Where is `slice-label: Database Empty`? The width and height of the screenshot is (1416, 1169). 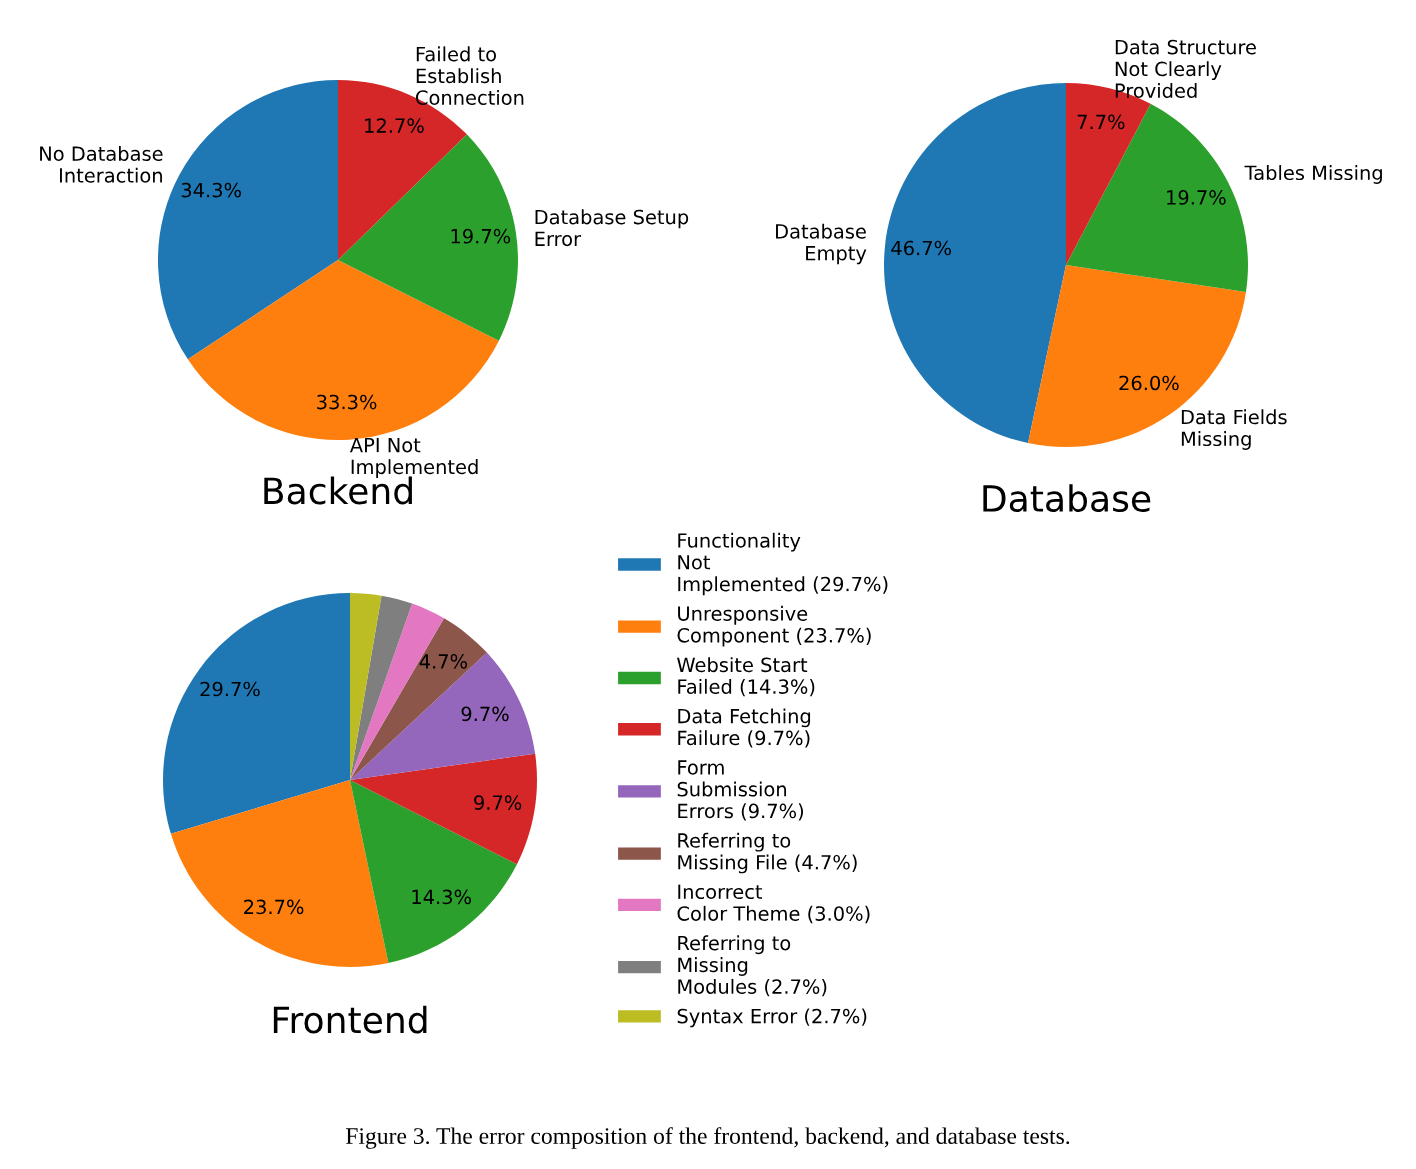 slice-label: Database Empty is located at coordinates (821, 244).